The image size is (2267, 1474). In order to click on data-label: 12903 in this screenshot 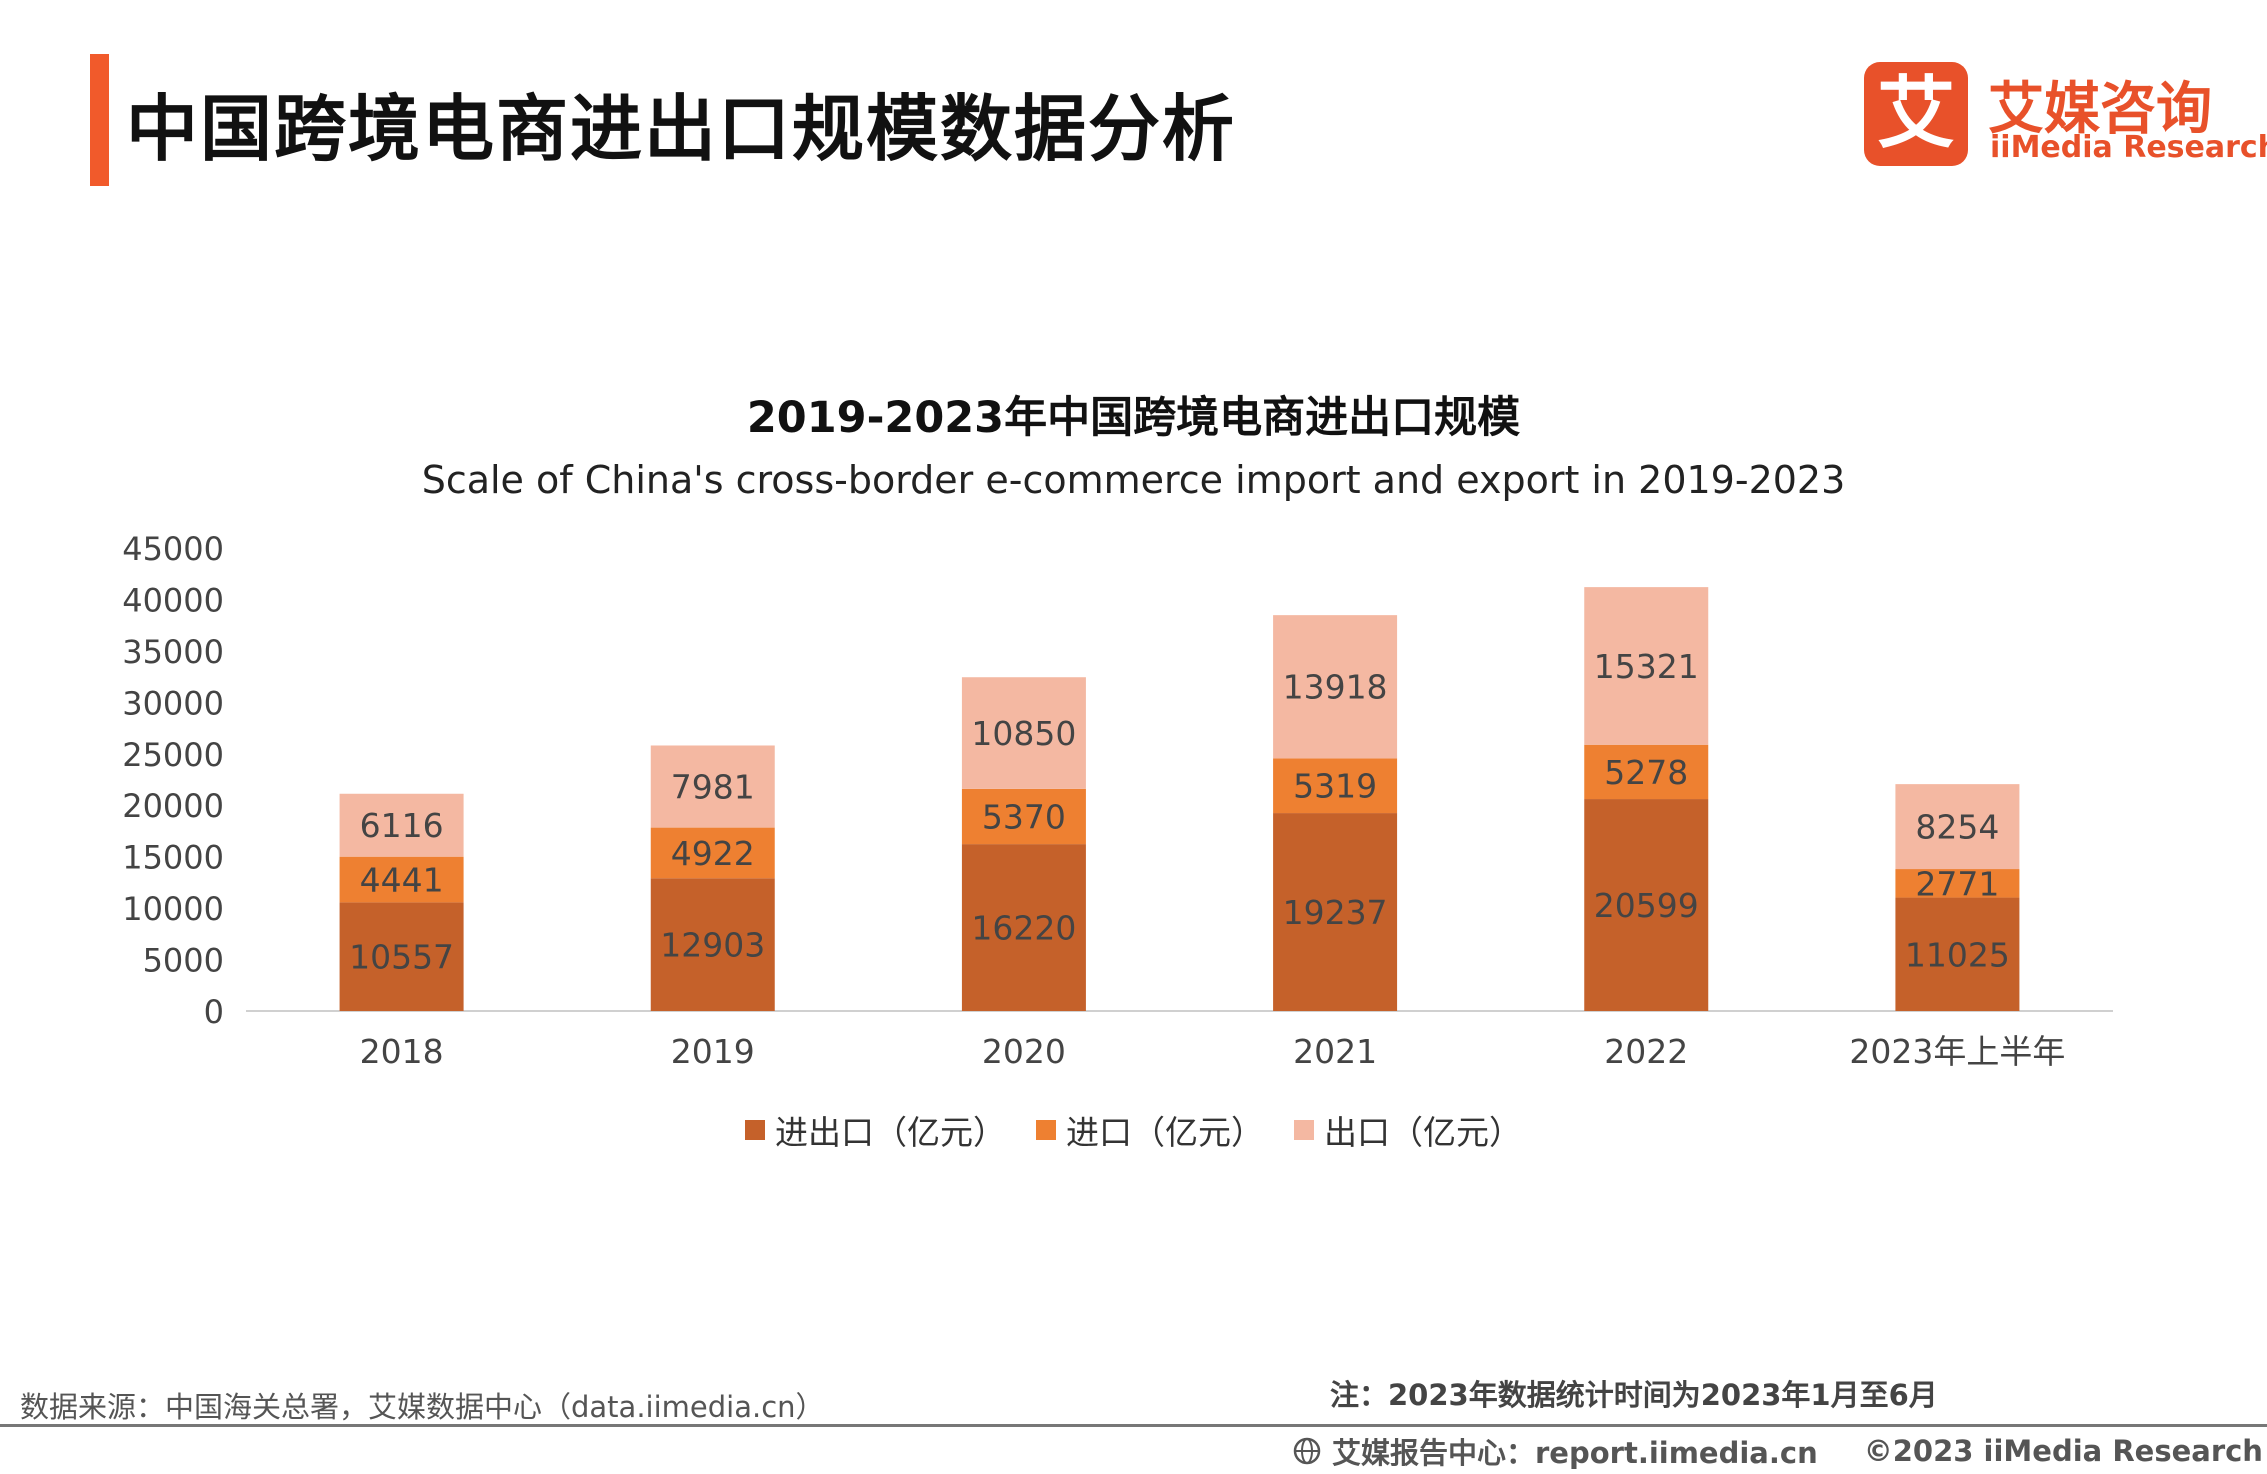, I will do `click(712, 945)`.